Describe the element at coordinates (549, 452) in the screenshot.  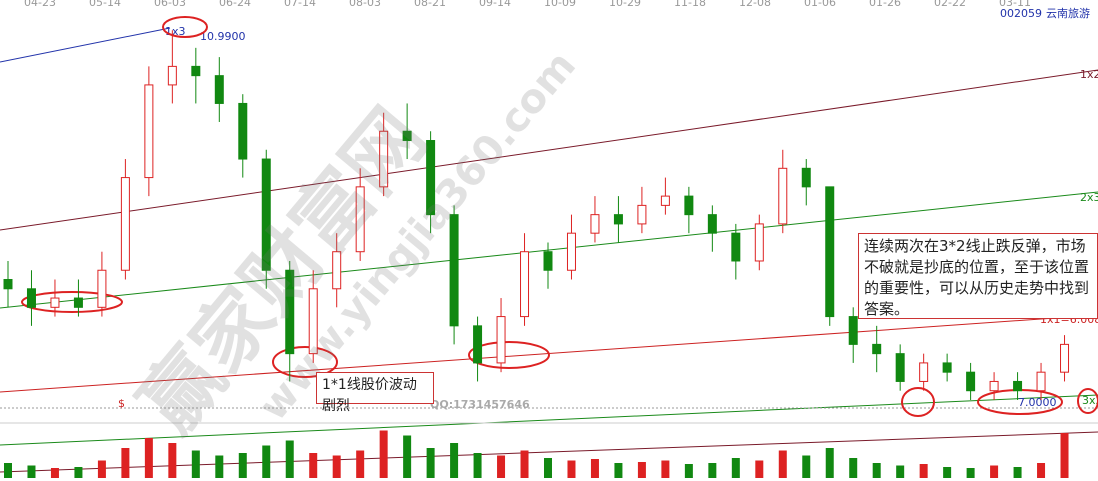
I see `gann-line-low` at that location.